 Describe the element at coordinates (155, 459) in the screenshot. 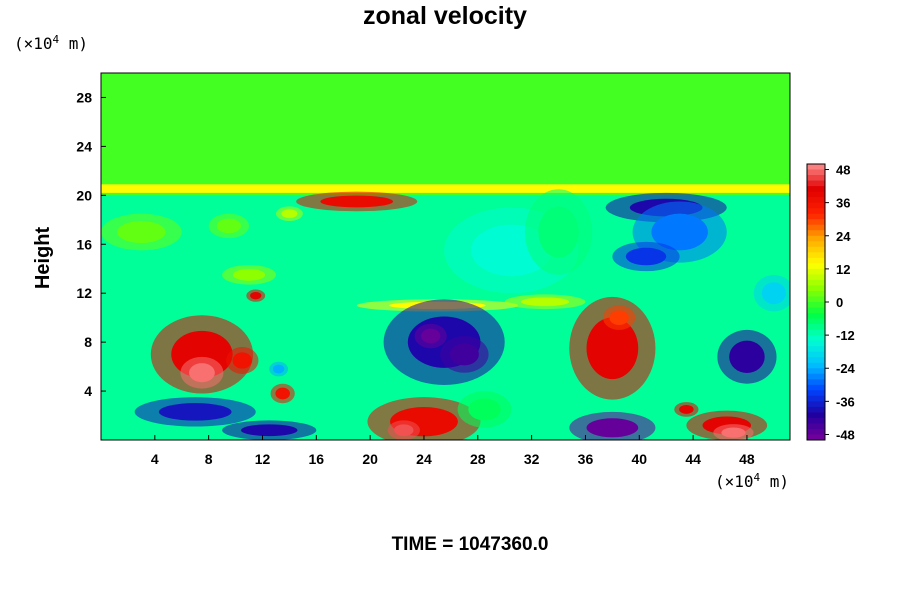

I see `x-tick-label: 4` at that location.